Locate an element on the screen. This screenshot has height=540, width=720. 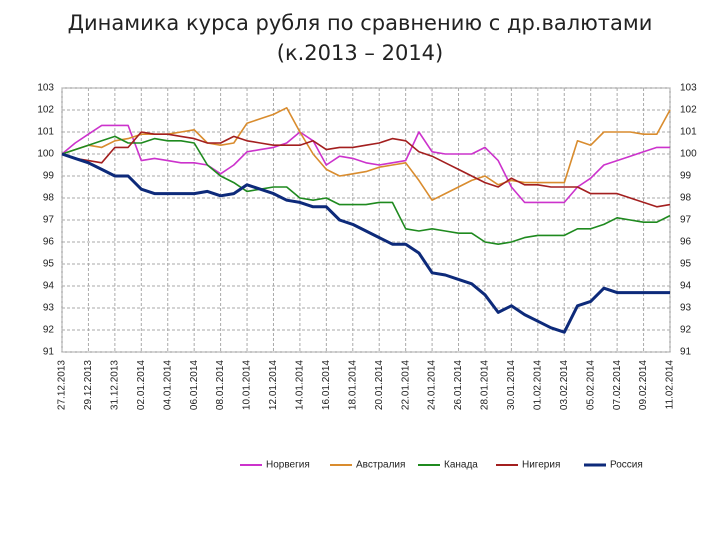
y-tick-label: 93 is located at coordinates (49, 308).